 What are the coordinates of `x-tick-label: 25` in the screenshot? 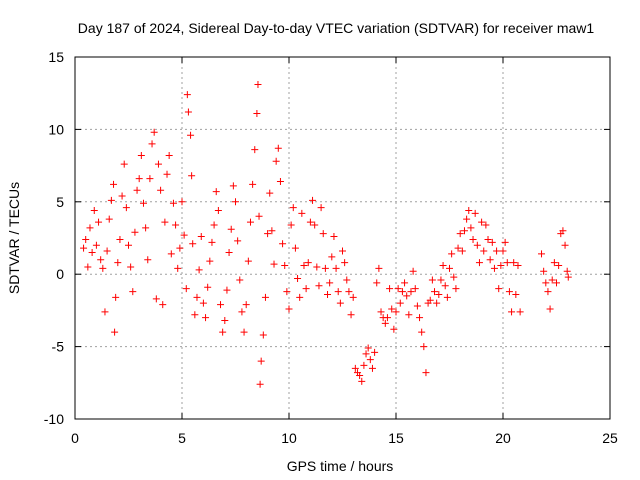 It's located at (610, 438).